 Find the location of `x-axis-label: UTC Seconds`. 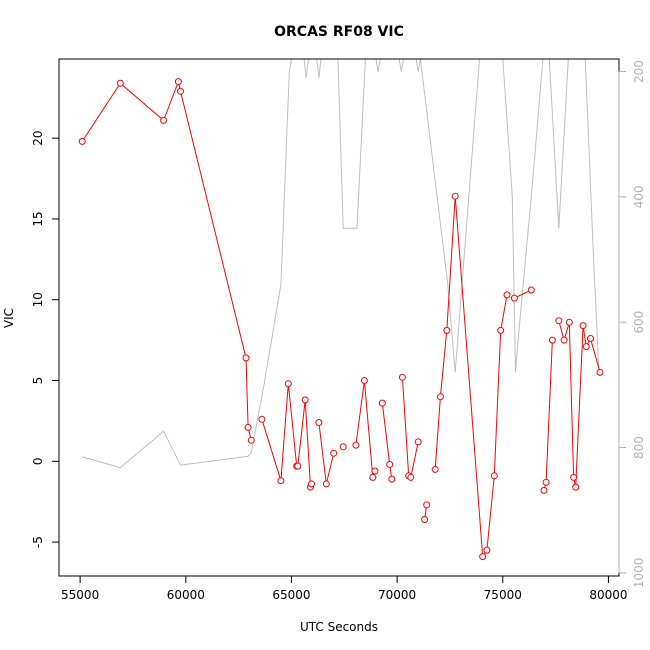

x-axis-label: UTC Seconds is located at coordinates (339, 627).